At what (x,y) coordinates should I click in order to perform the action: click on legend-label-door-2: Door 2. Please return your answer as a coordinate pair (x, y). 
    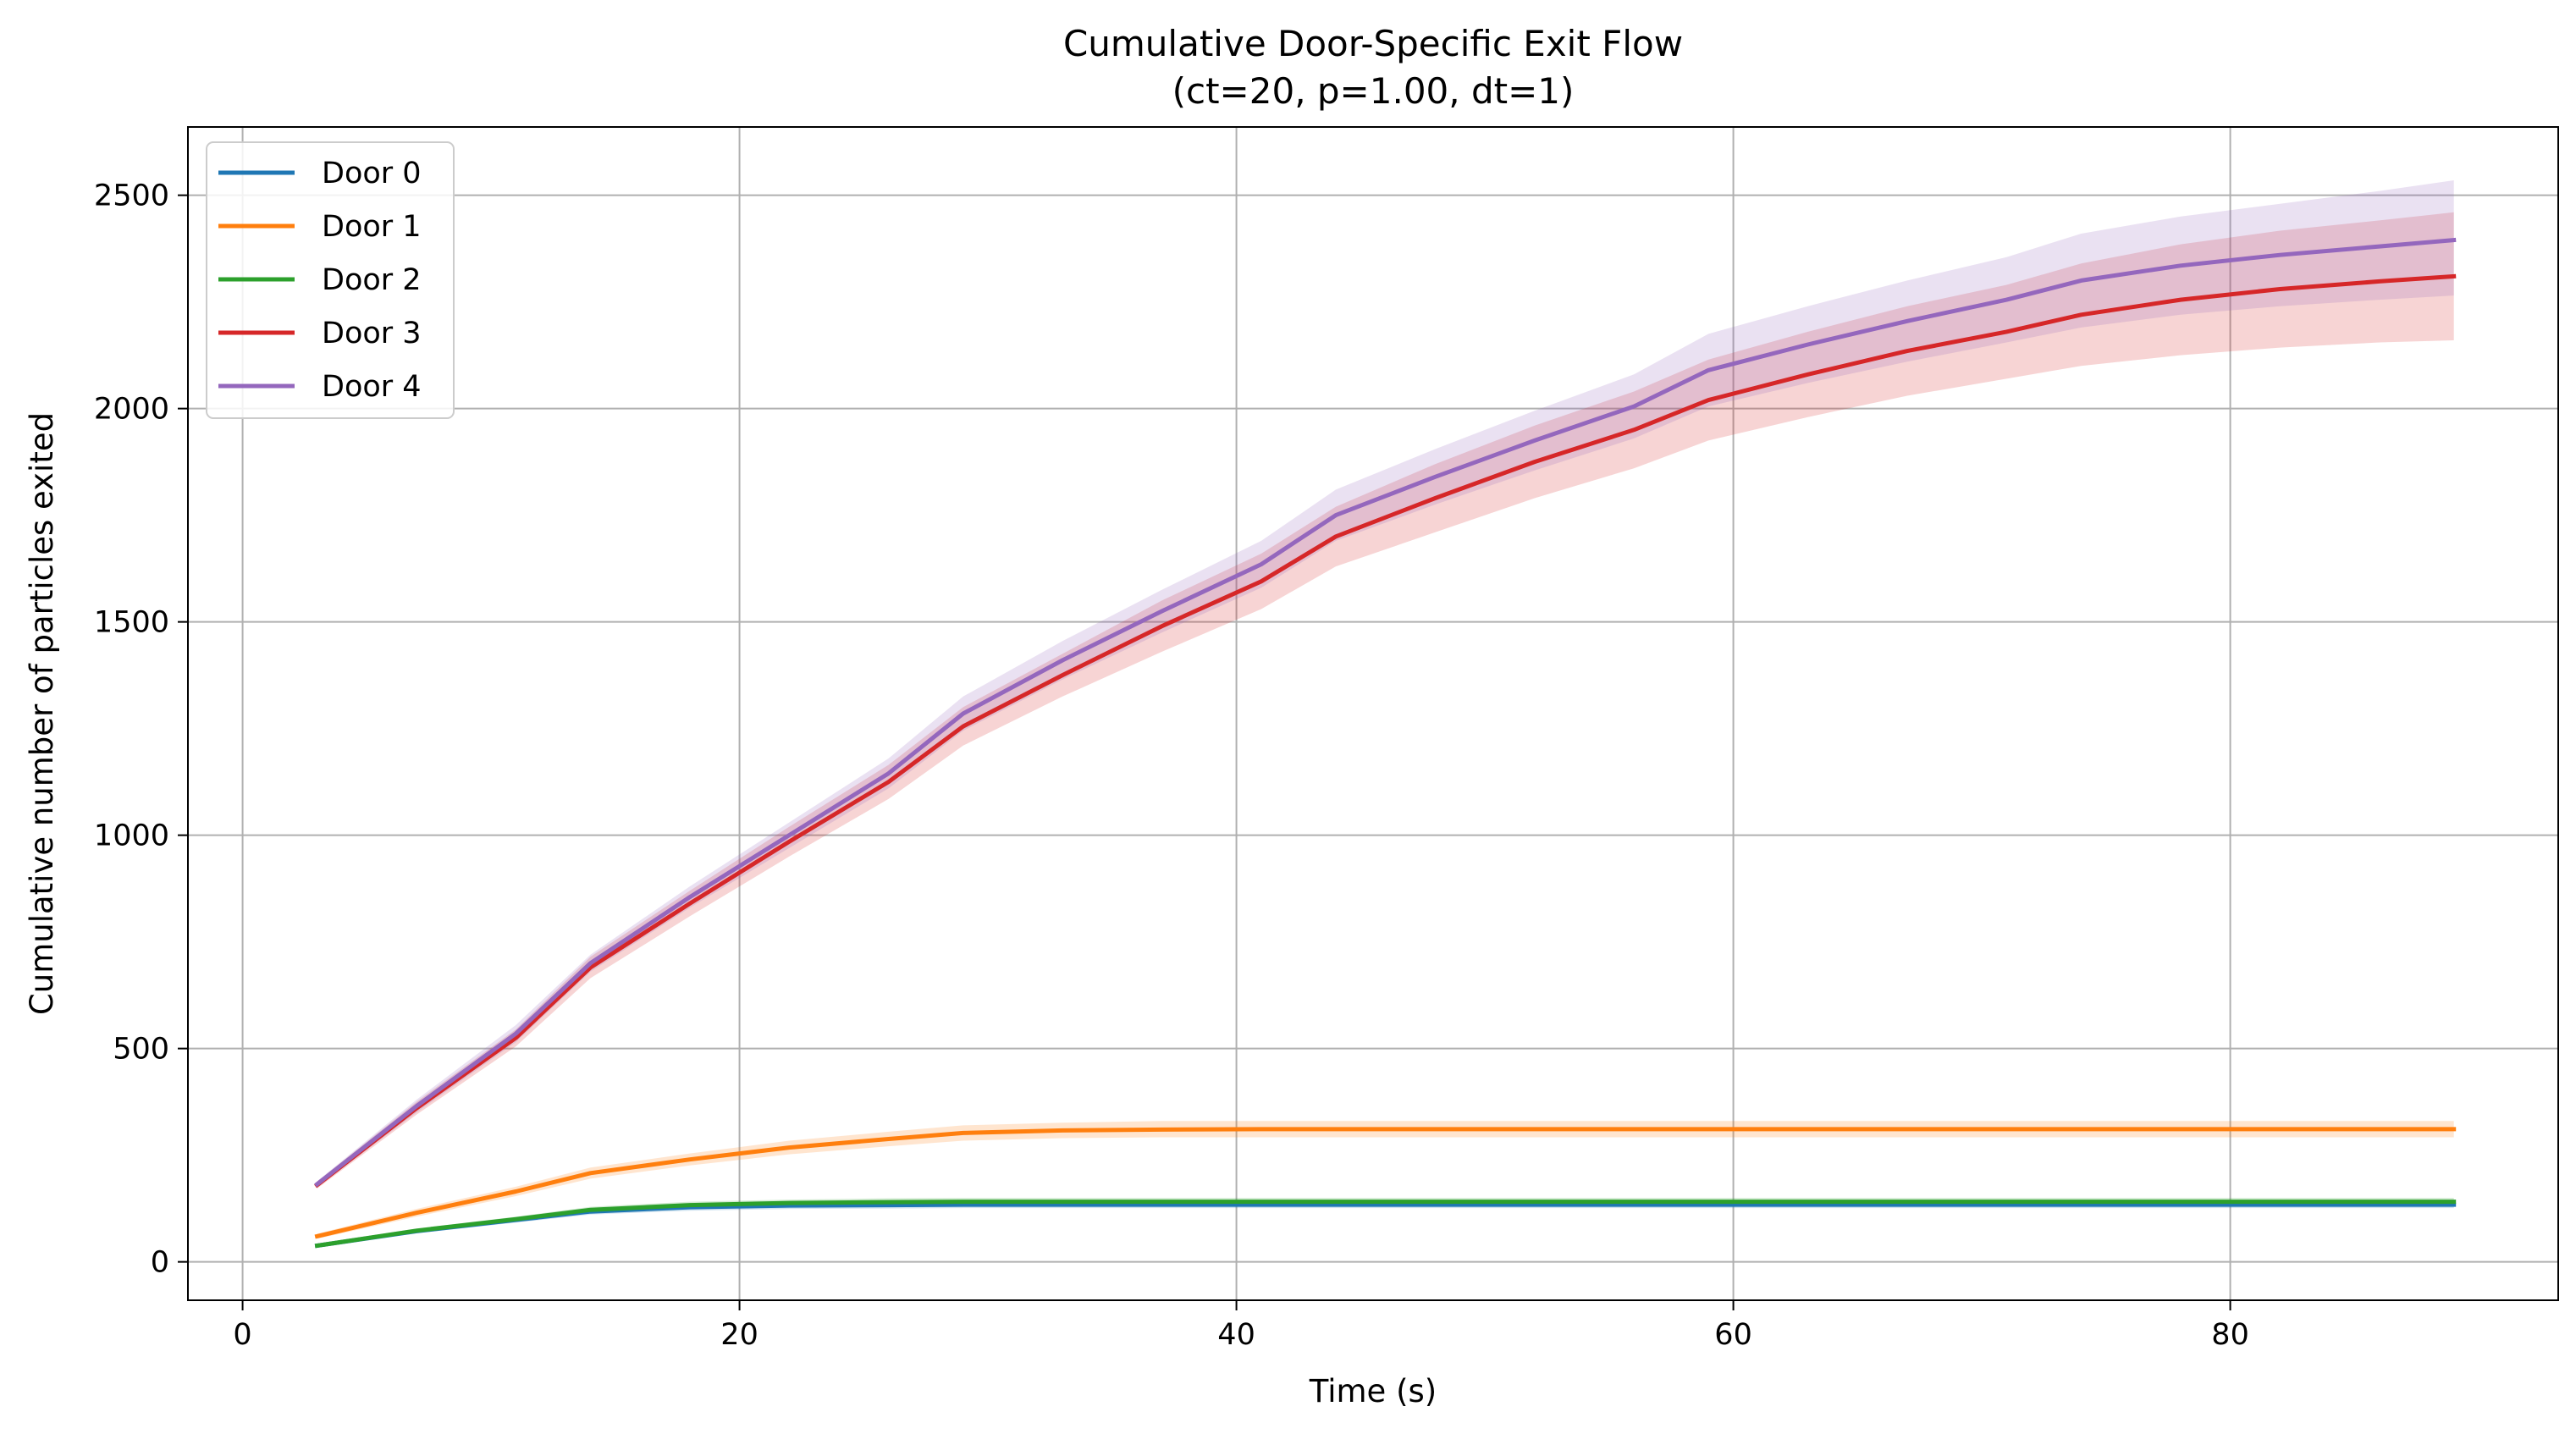
    Looking at the image, I should click on (372, 280).